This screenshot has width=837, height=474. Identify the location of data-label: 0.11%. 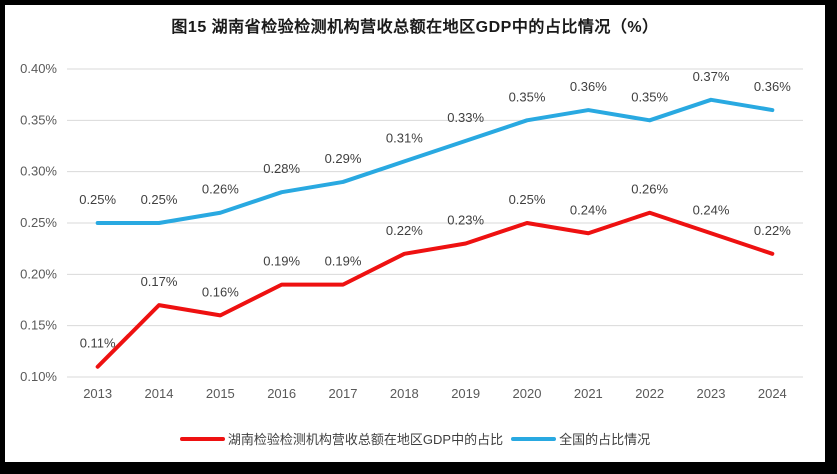
(98, 343).